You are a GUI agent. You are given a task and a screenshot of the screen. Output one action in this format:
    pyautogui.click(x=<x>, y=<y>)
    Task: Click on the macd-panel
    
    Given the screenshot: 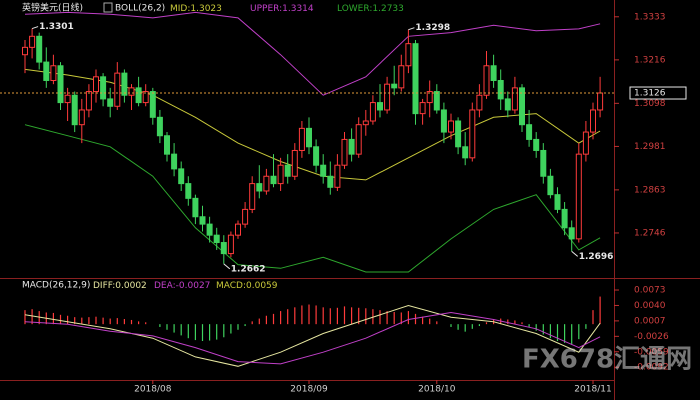 What is the action you would take?
    pyautogui.click(x=312, y=331)
    